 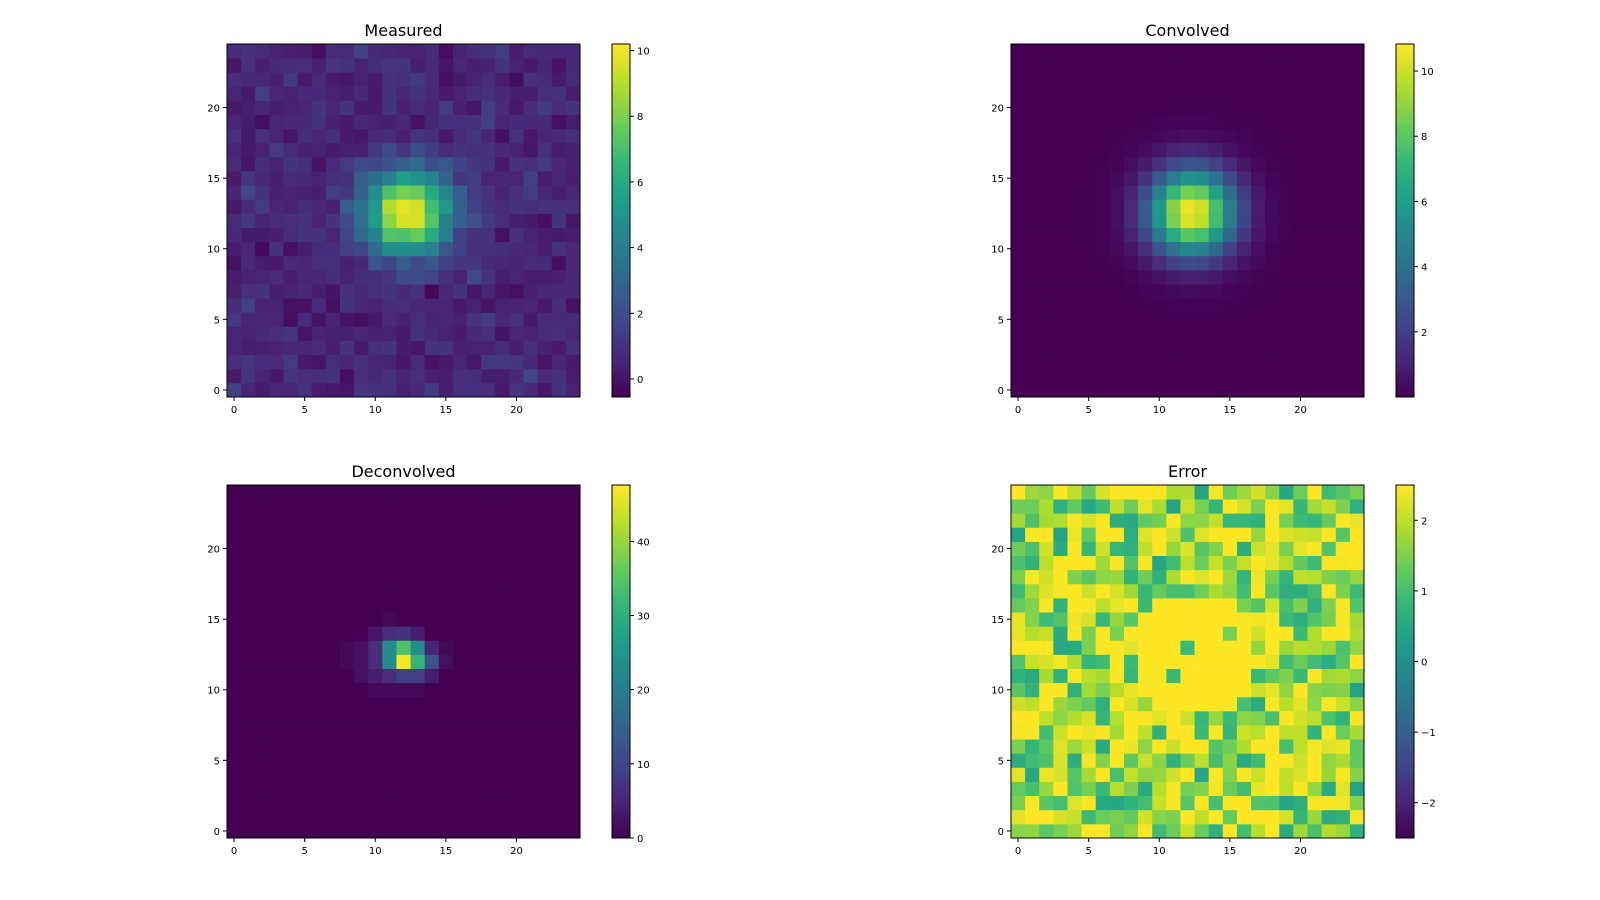 I want to click on panel-title: Deconvolved, so click(x=403, y=471).